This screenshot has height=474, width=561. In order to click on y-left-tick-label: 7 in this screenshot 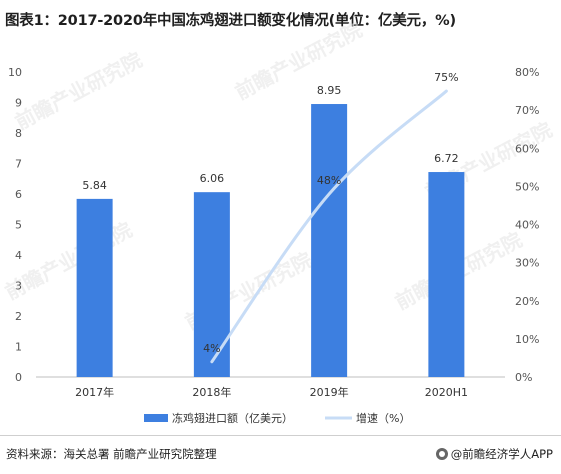, I will do `click(18, 164)`.